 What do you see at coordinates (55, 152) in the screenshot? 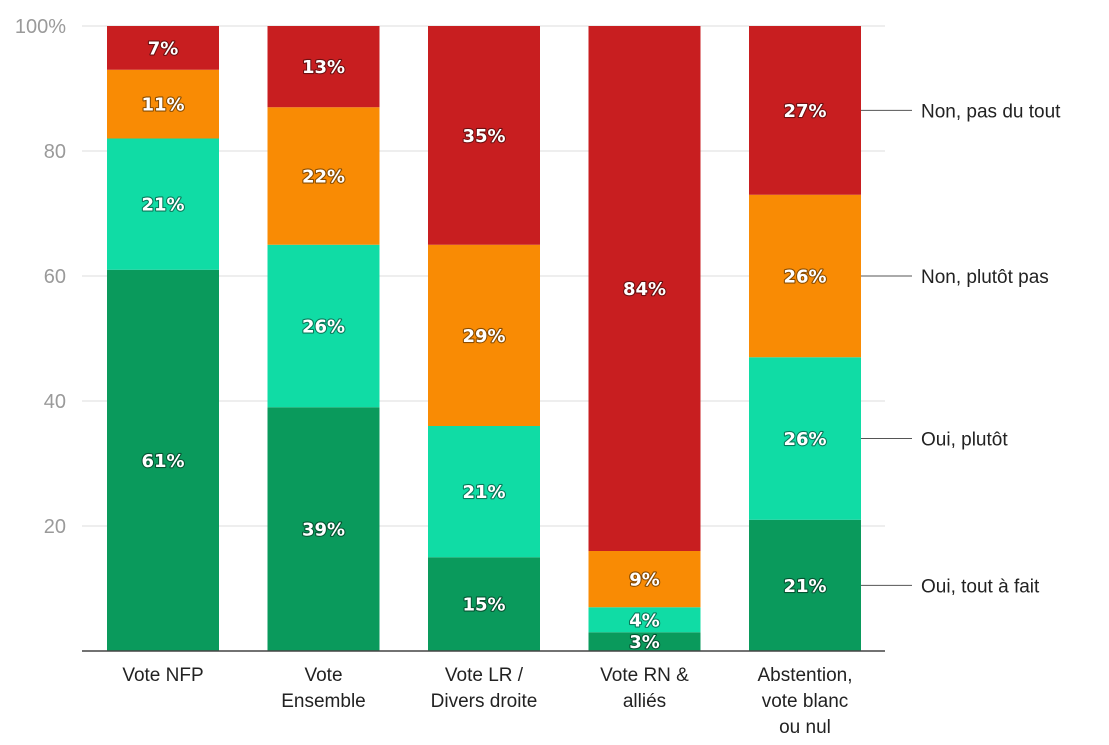
I see `y-tick-label: 80` at bounding box center [55, 152].